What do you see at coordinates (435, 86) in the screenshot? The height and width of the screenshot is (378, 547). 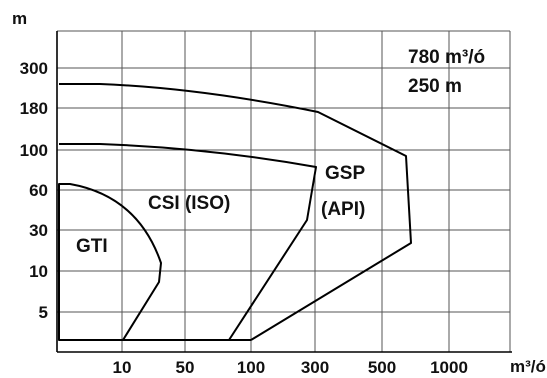 I see `spec-head-annotation: 250 m` at bounding box center [435, 86].